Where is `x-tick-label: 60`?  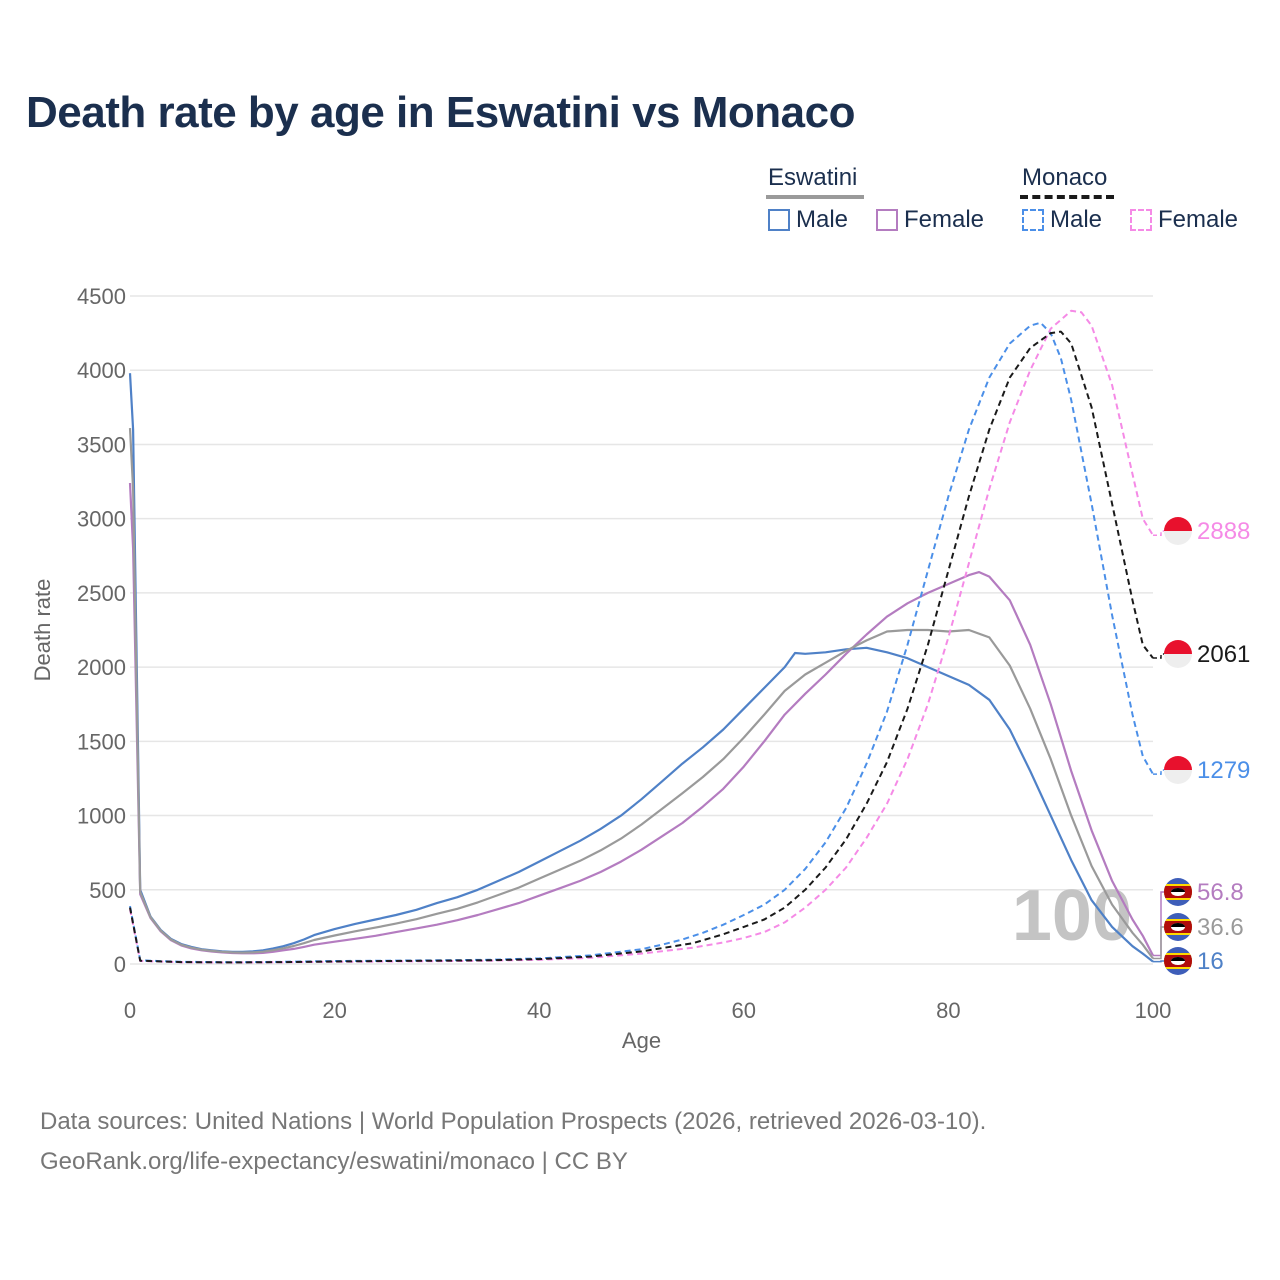 x-tick-label: 60 is located at coordinates (744, 1010).